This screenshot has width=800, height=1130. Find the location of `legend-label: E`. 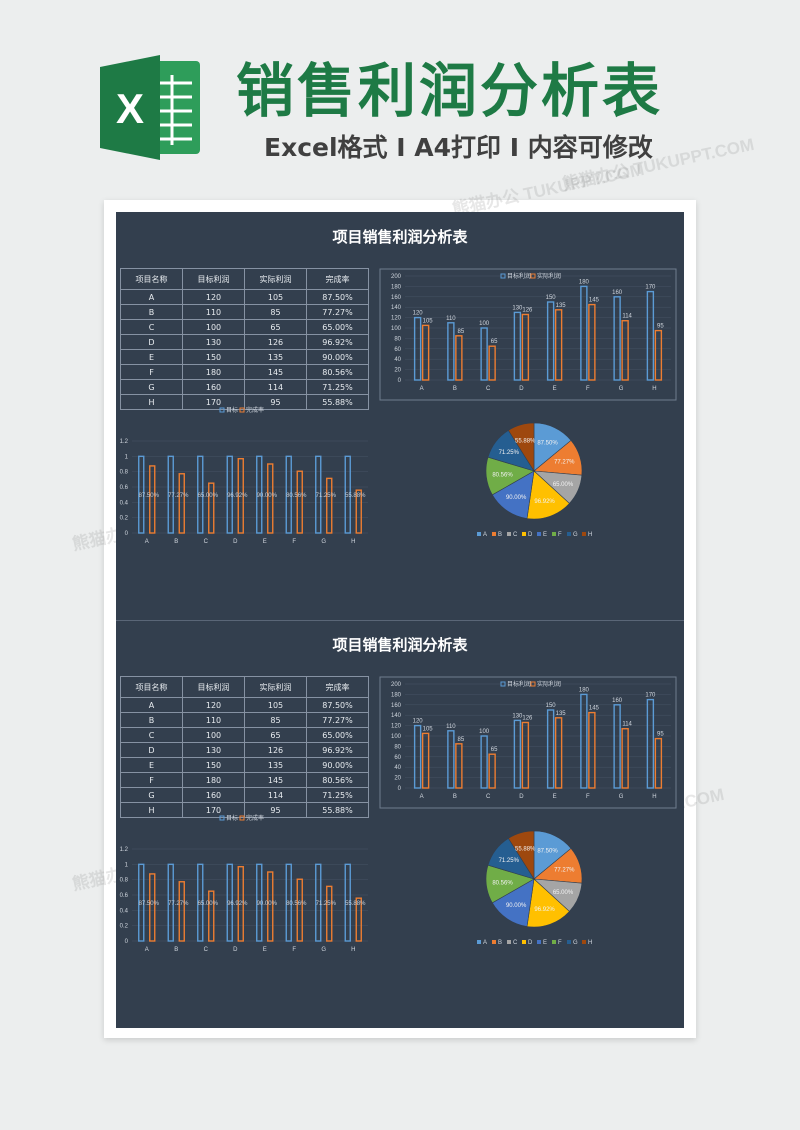

legend-label: E is located at coordinates (545, 535).